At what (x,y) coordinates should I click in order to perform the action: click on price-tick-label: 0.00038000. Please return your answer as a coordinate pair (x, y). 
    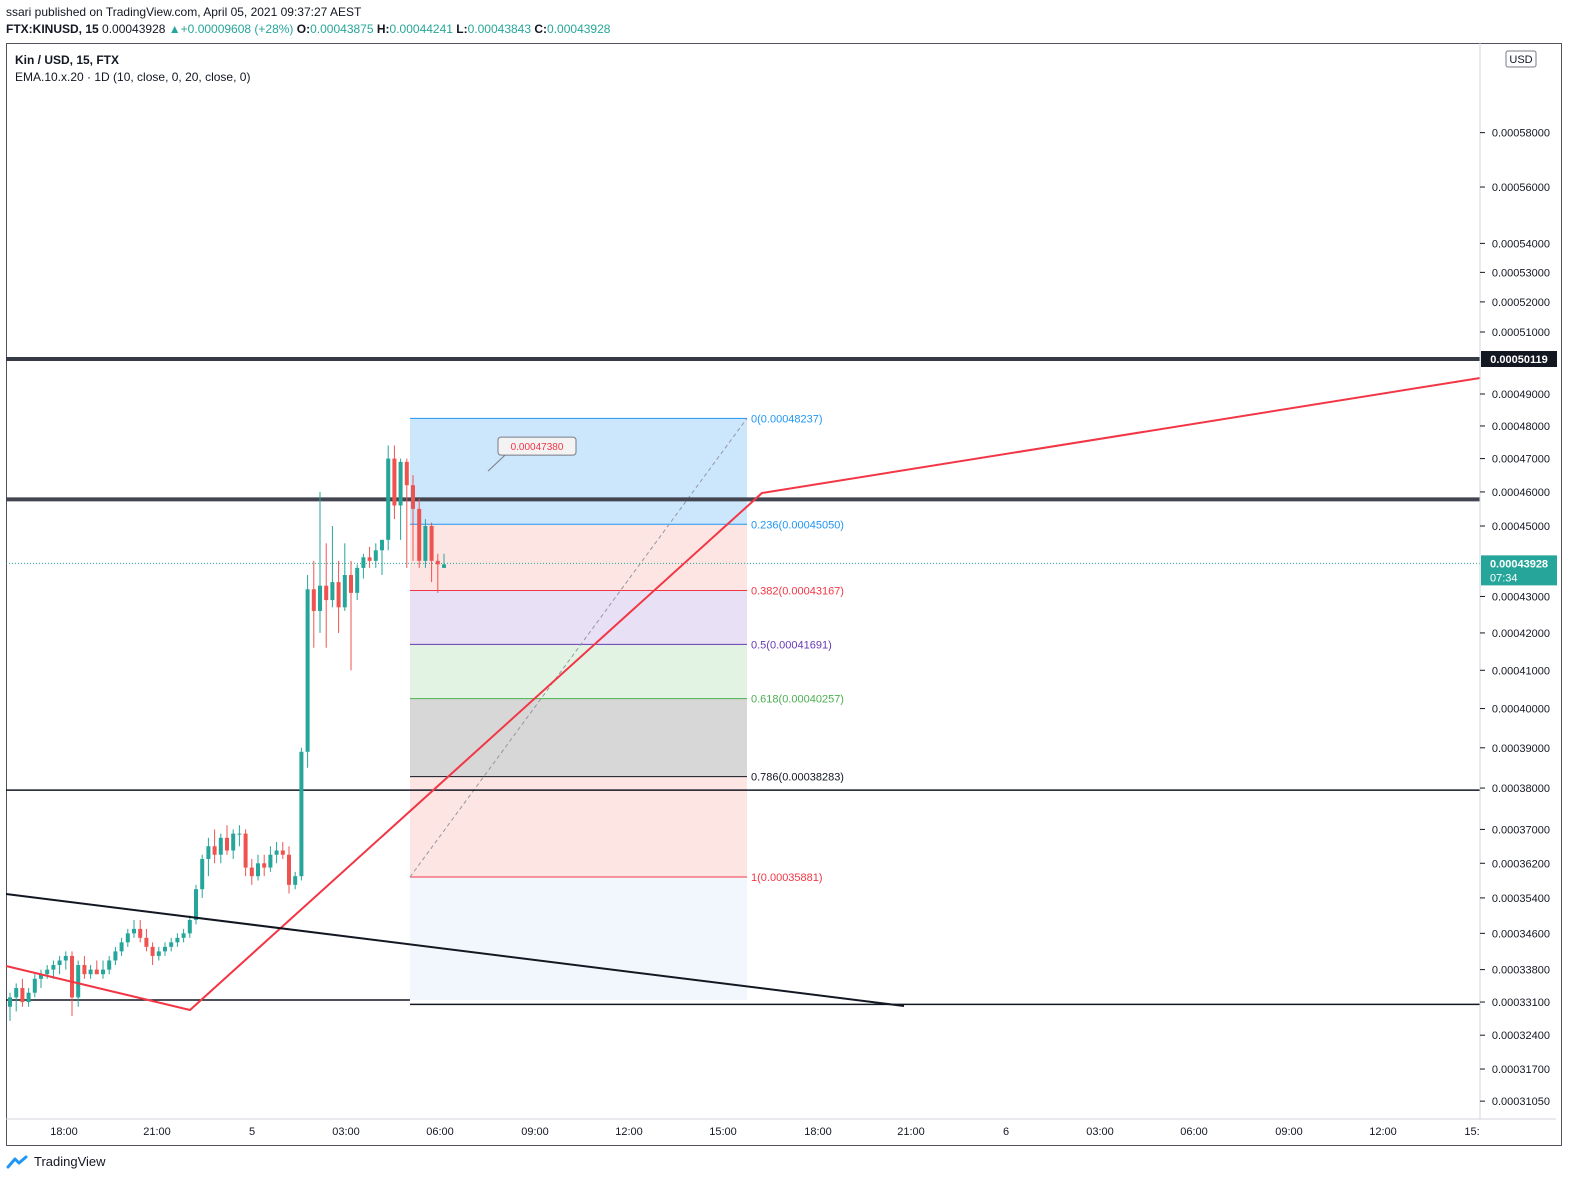
    Looking at the image, I should click on (1521, 789).